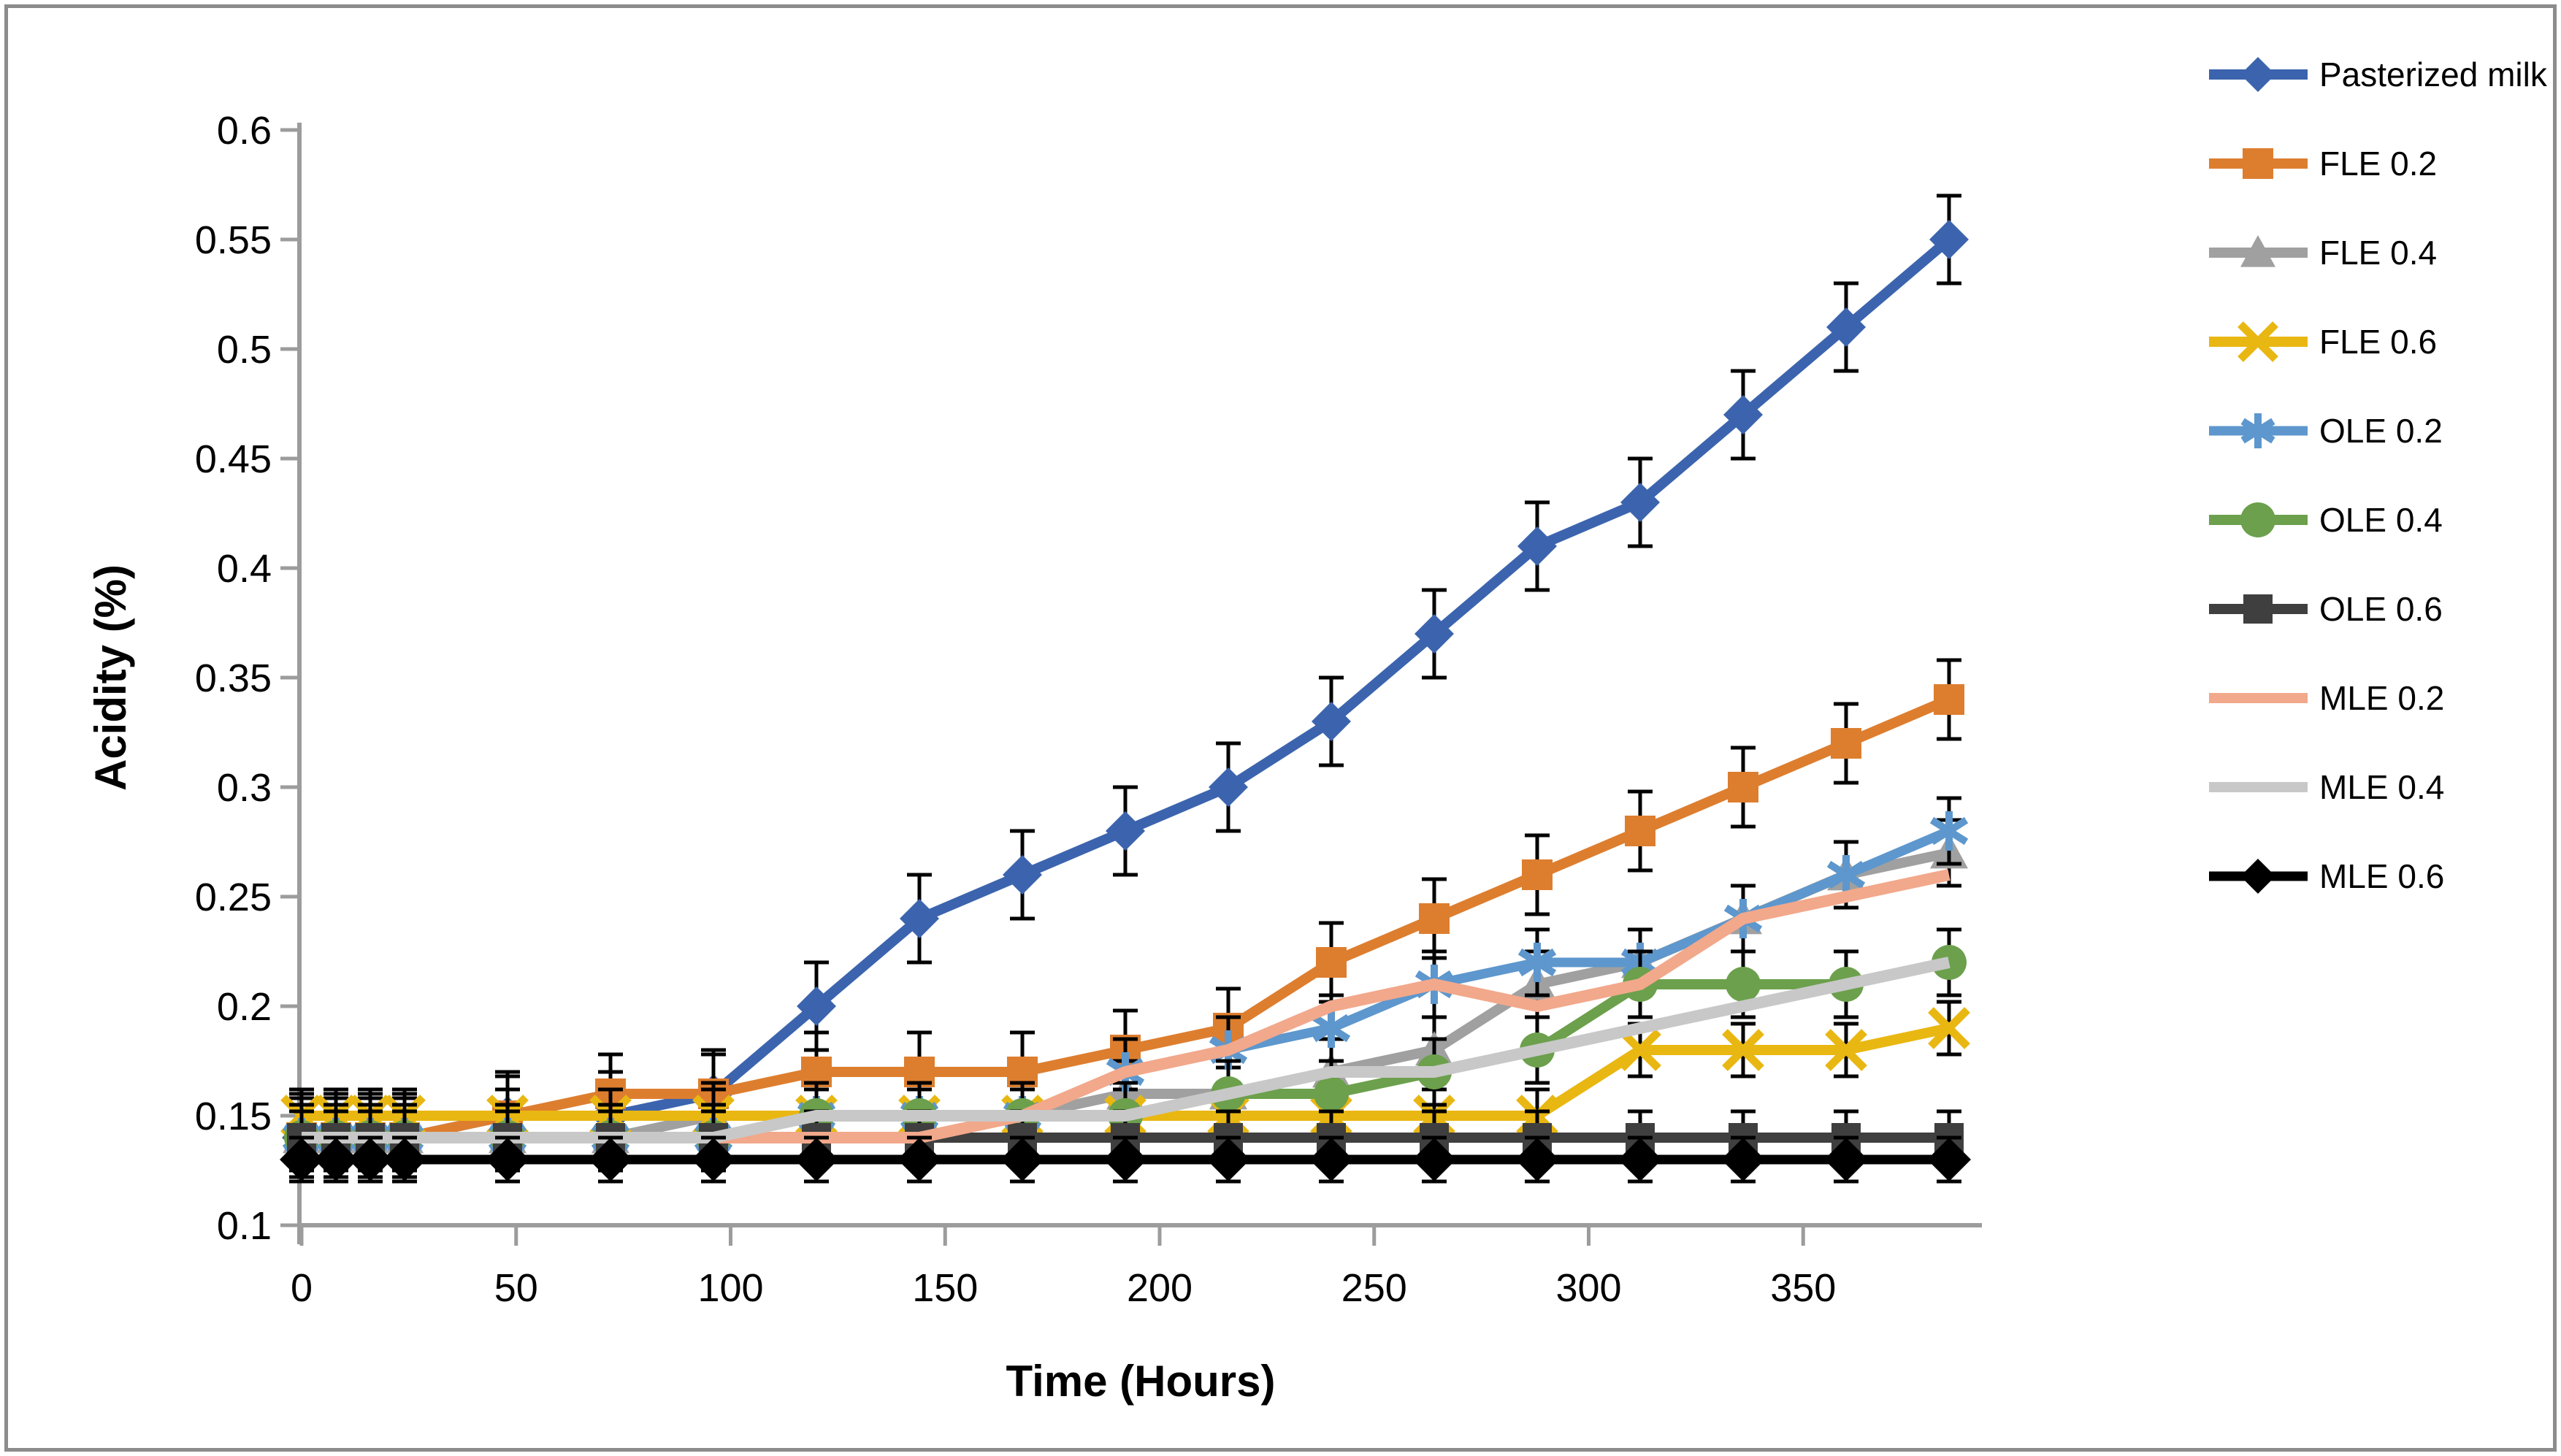  I want to click on y-tick-label: 0.15, so click(233, 1116).